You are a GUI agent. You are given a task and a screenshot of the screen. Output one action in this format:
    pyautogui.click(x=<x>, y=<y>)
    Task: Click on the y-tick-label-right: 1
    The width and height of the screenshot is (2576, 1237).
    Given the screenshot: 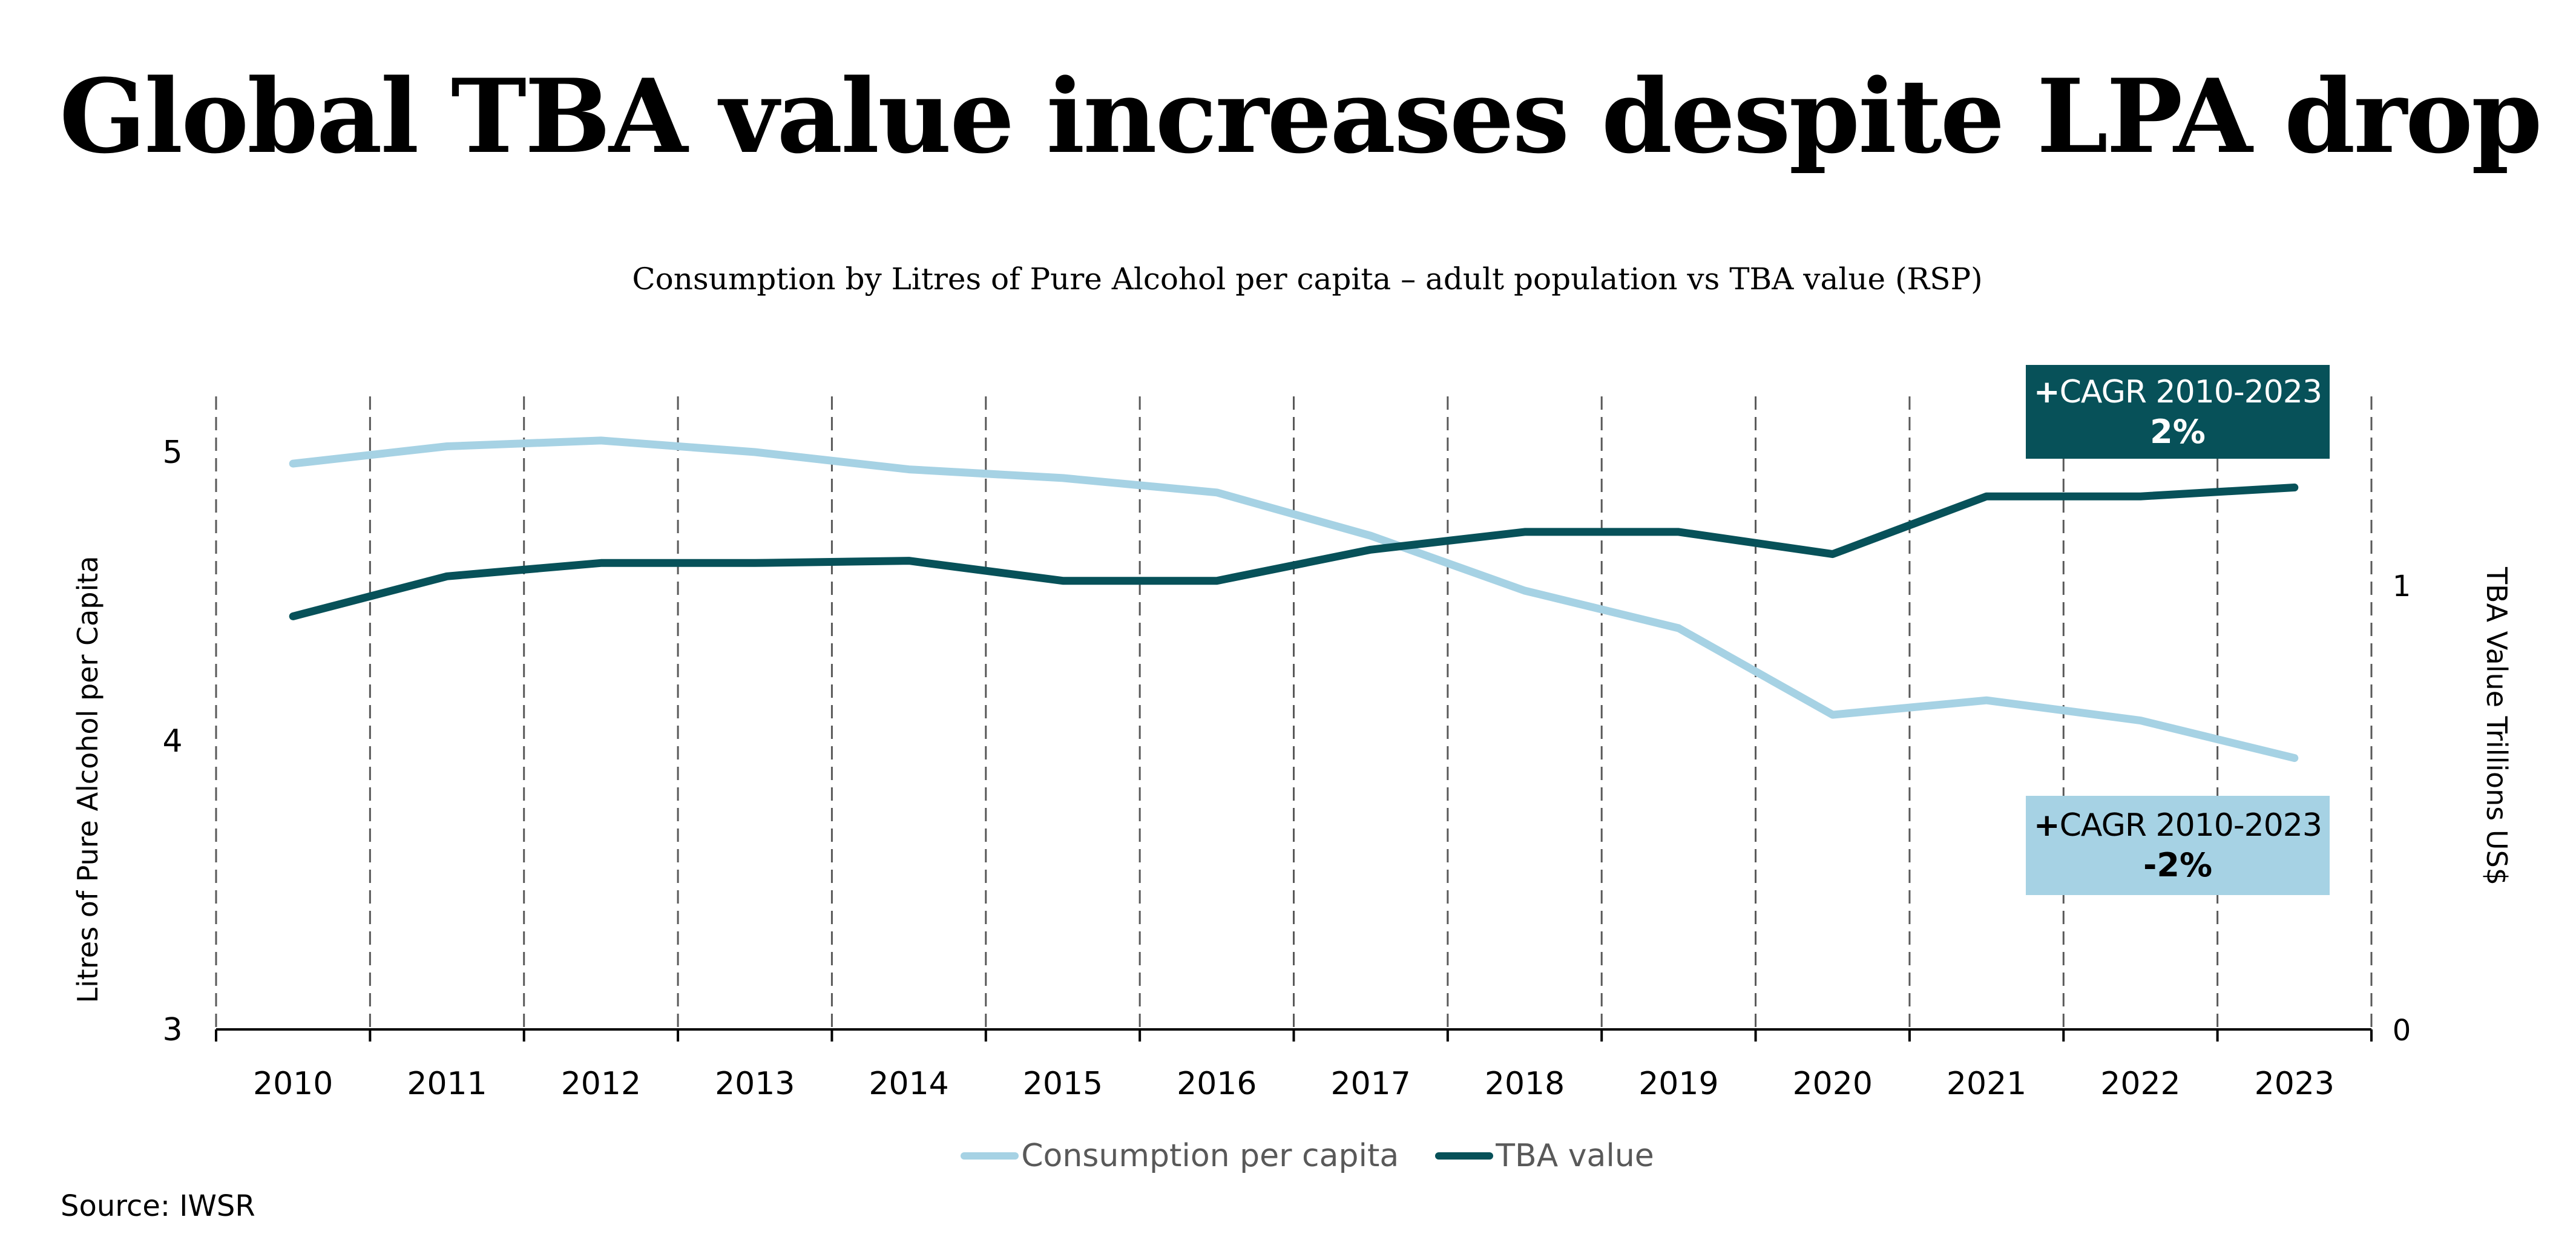 What is the action you would take?
    pyautogui.click(x=2402, y=586)
    